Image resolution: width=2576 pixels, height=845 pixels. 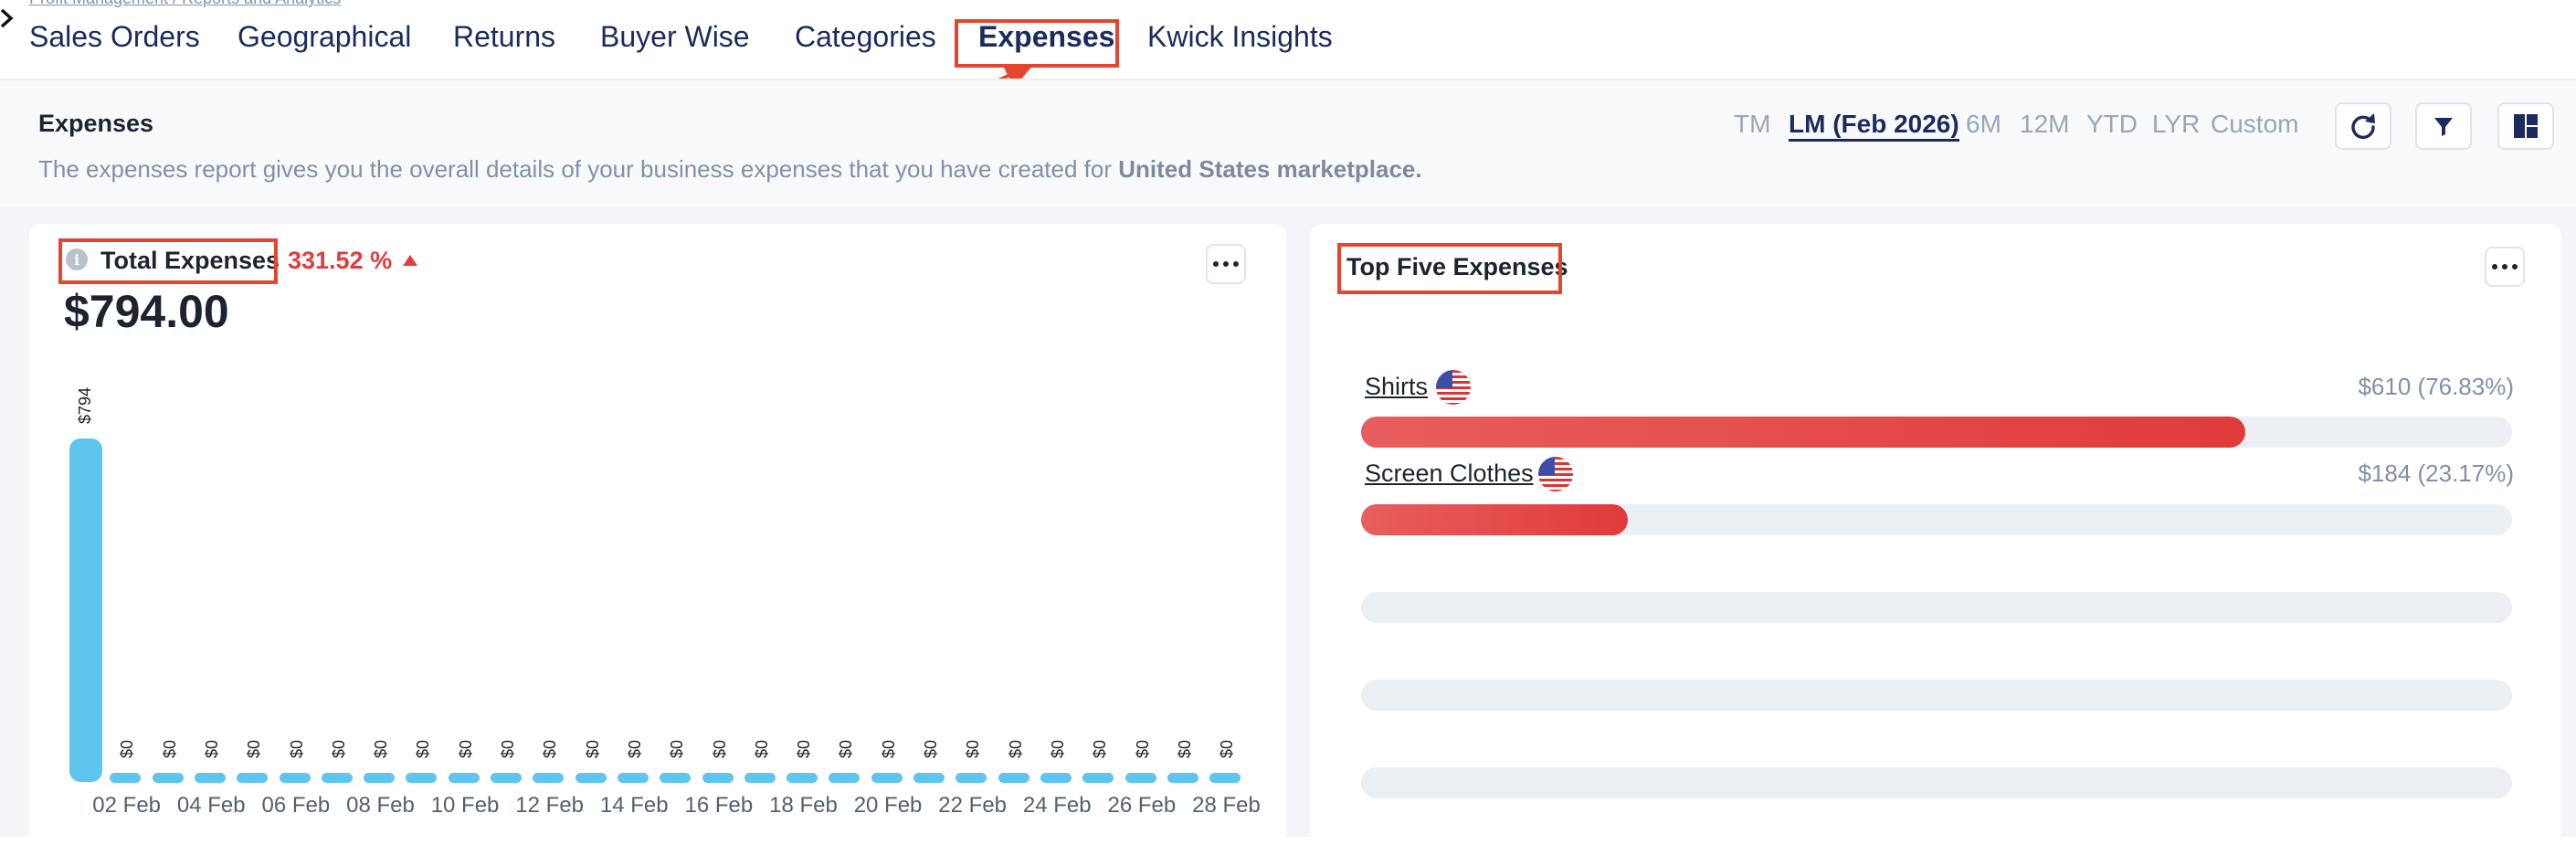 What do you see at coordinates (2176, 124) in the screenshot?
I see `range-lyr: LYR` at bounding box center [2176, 124].